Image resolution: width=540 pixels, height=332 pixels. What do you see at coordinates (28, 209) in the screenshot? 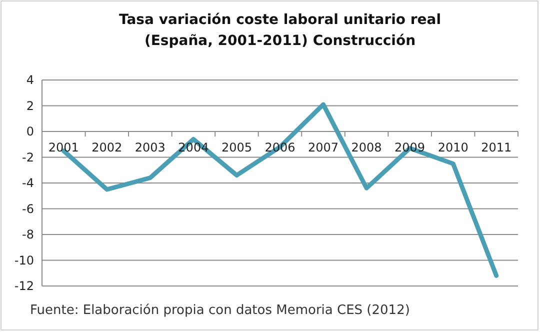
I see `y-tick-label: -6` at bounding box center [28, 209].